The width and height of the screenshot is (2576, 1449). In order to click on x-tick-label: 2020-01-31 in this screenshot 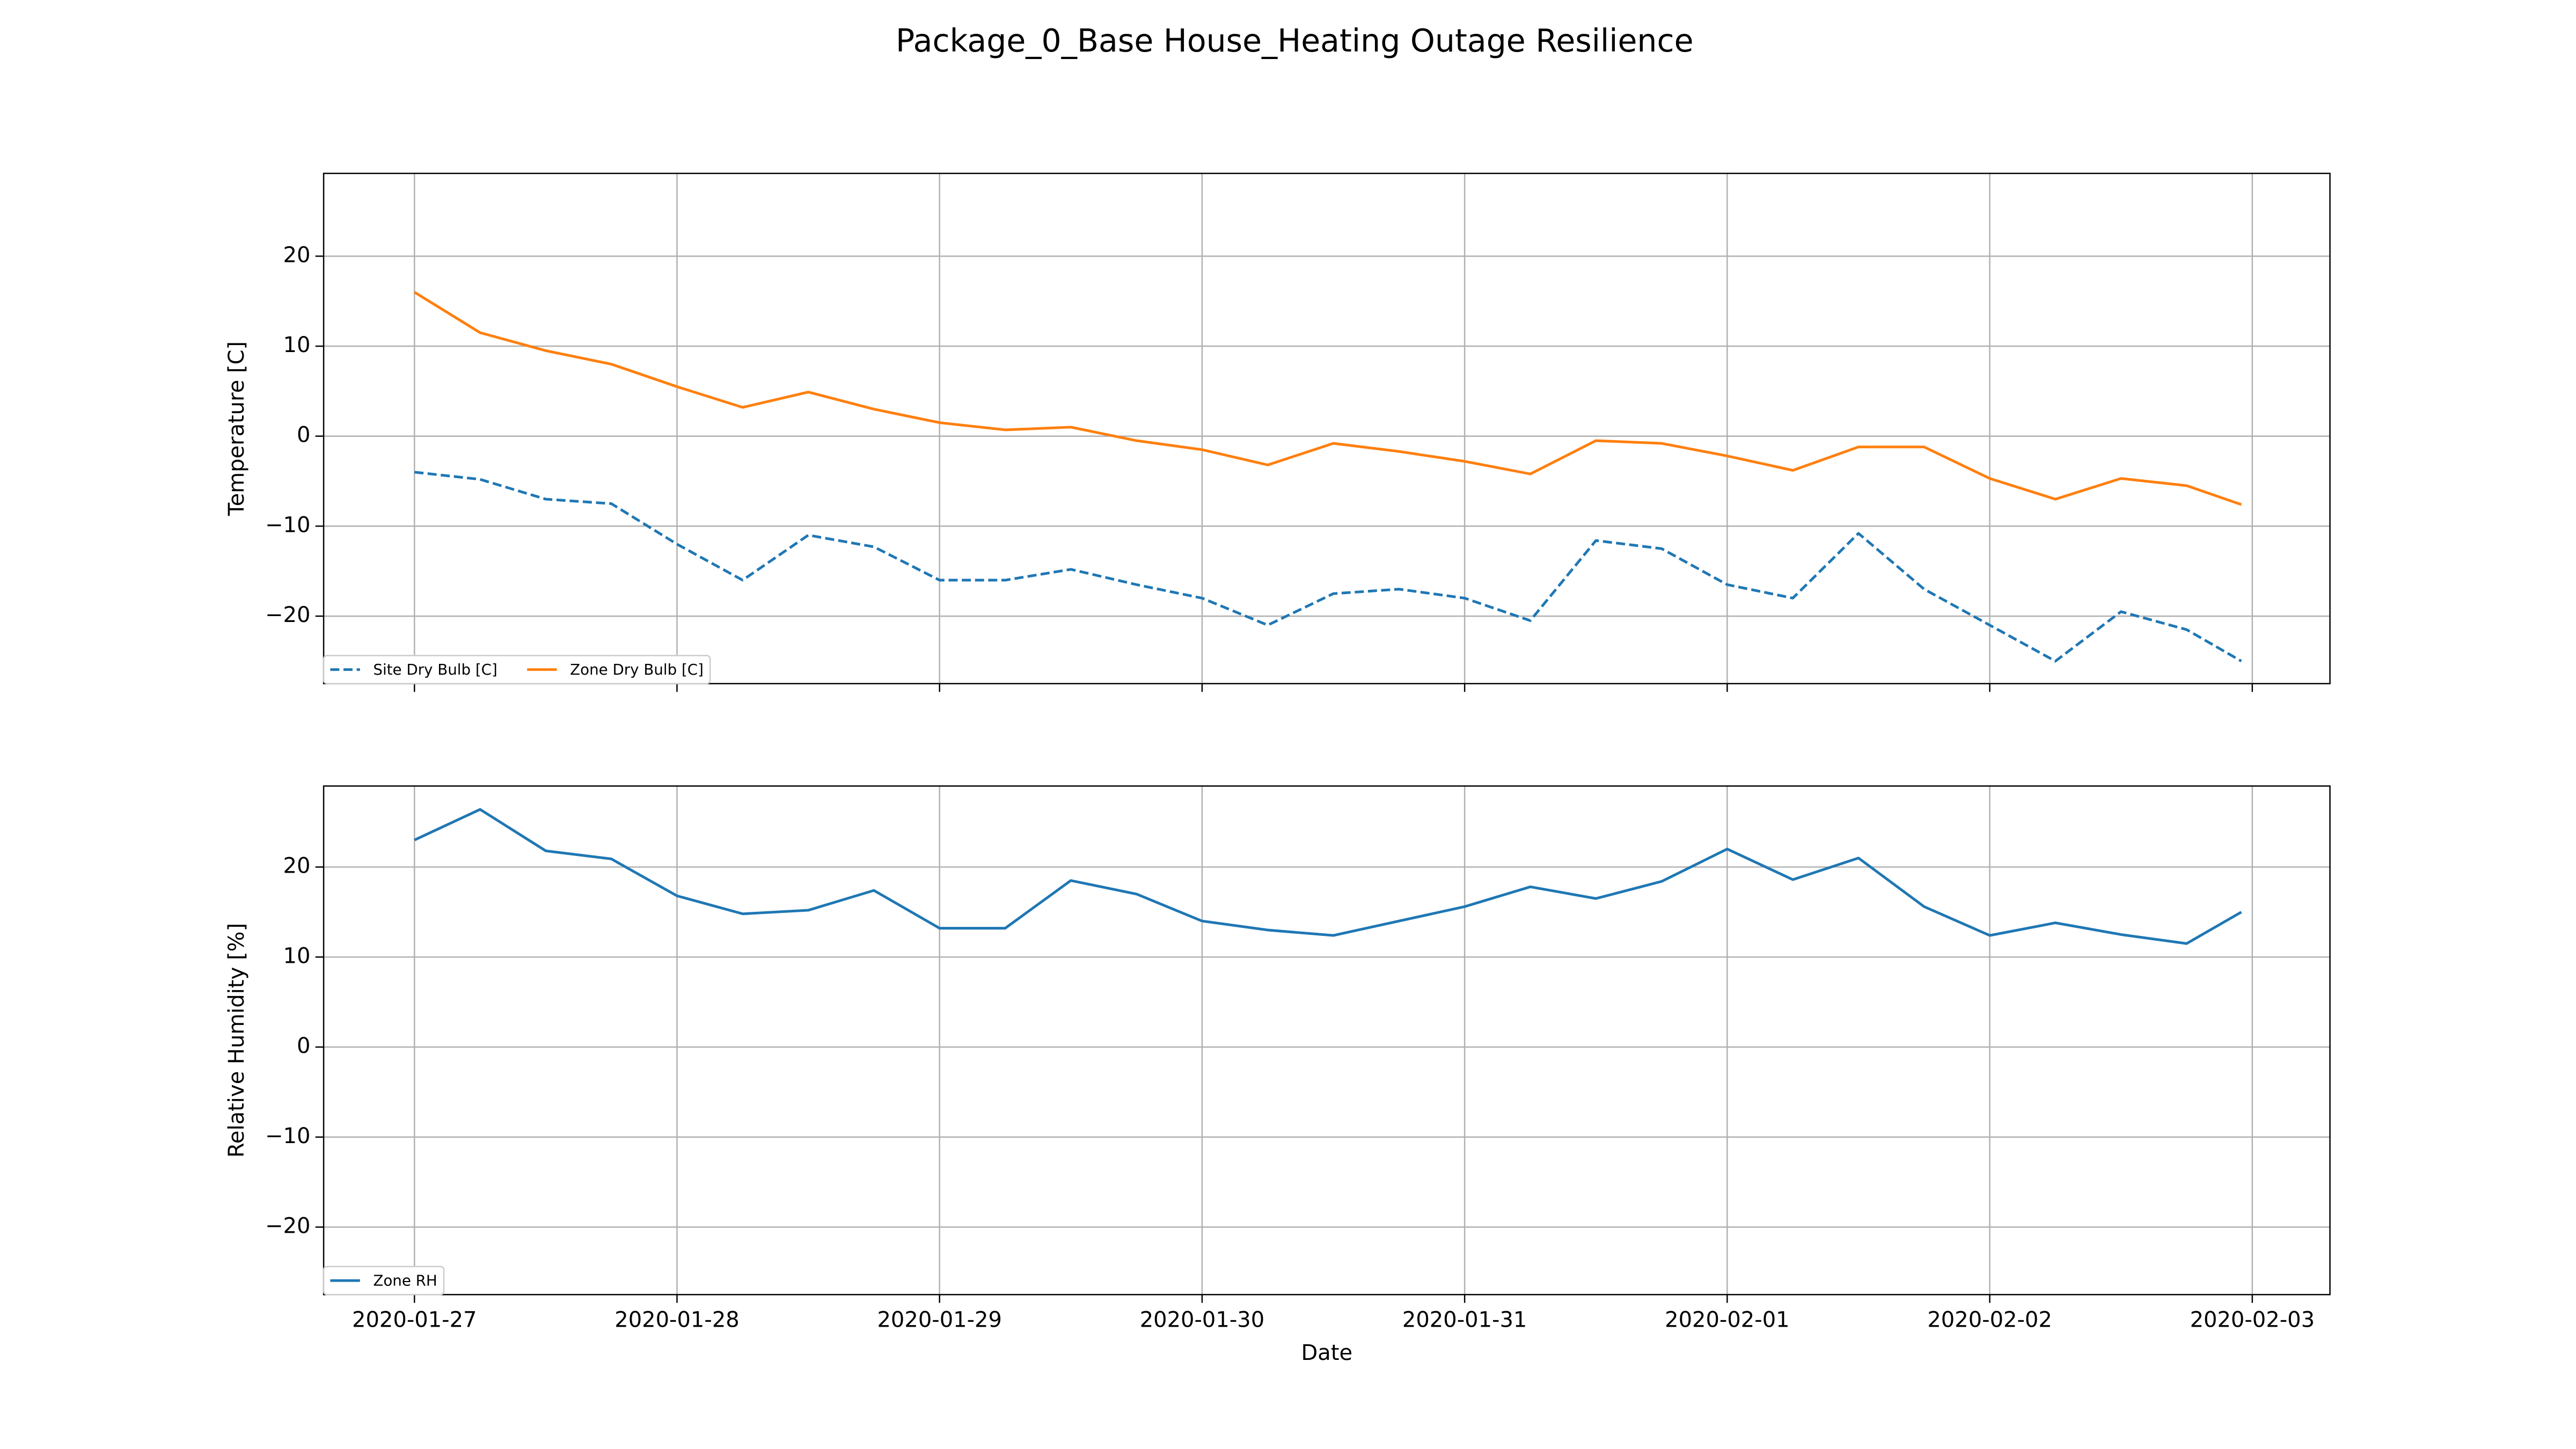, I will do `click(1464, 1320)`.